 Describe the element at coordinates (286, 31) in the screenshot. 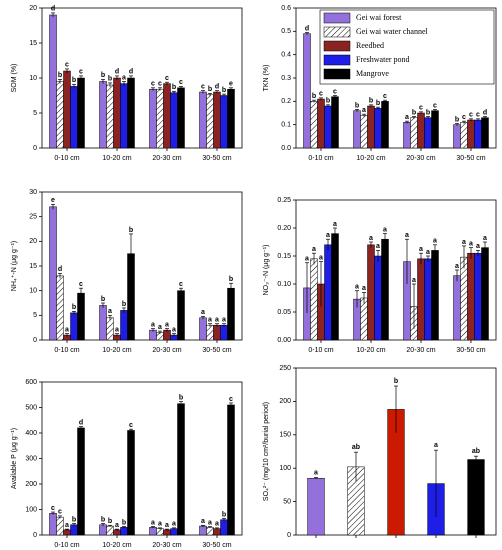

I see `y-tick-label: 0.5` at that location.